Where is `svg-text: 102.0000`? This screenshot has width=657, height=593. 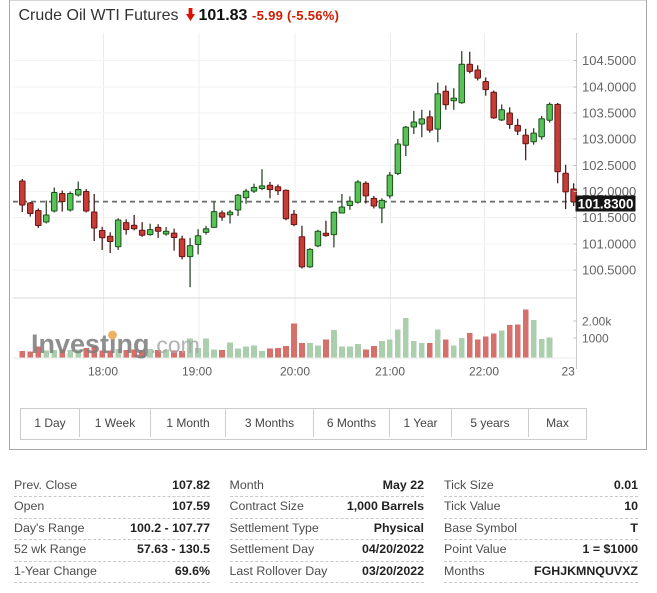
svg-text: 102.0000 is located at coordinates (609, 191).